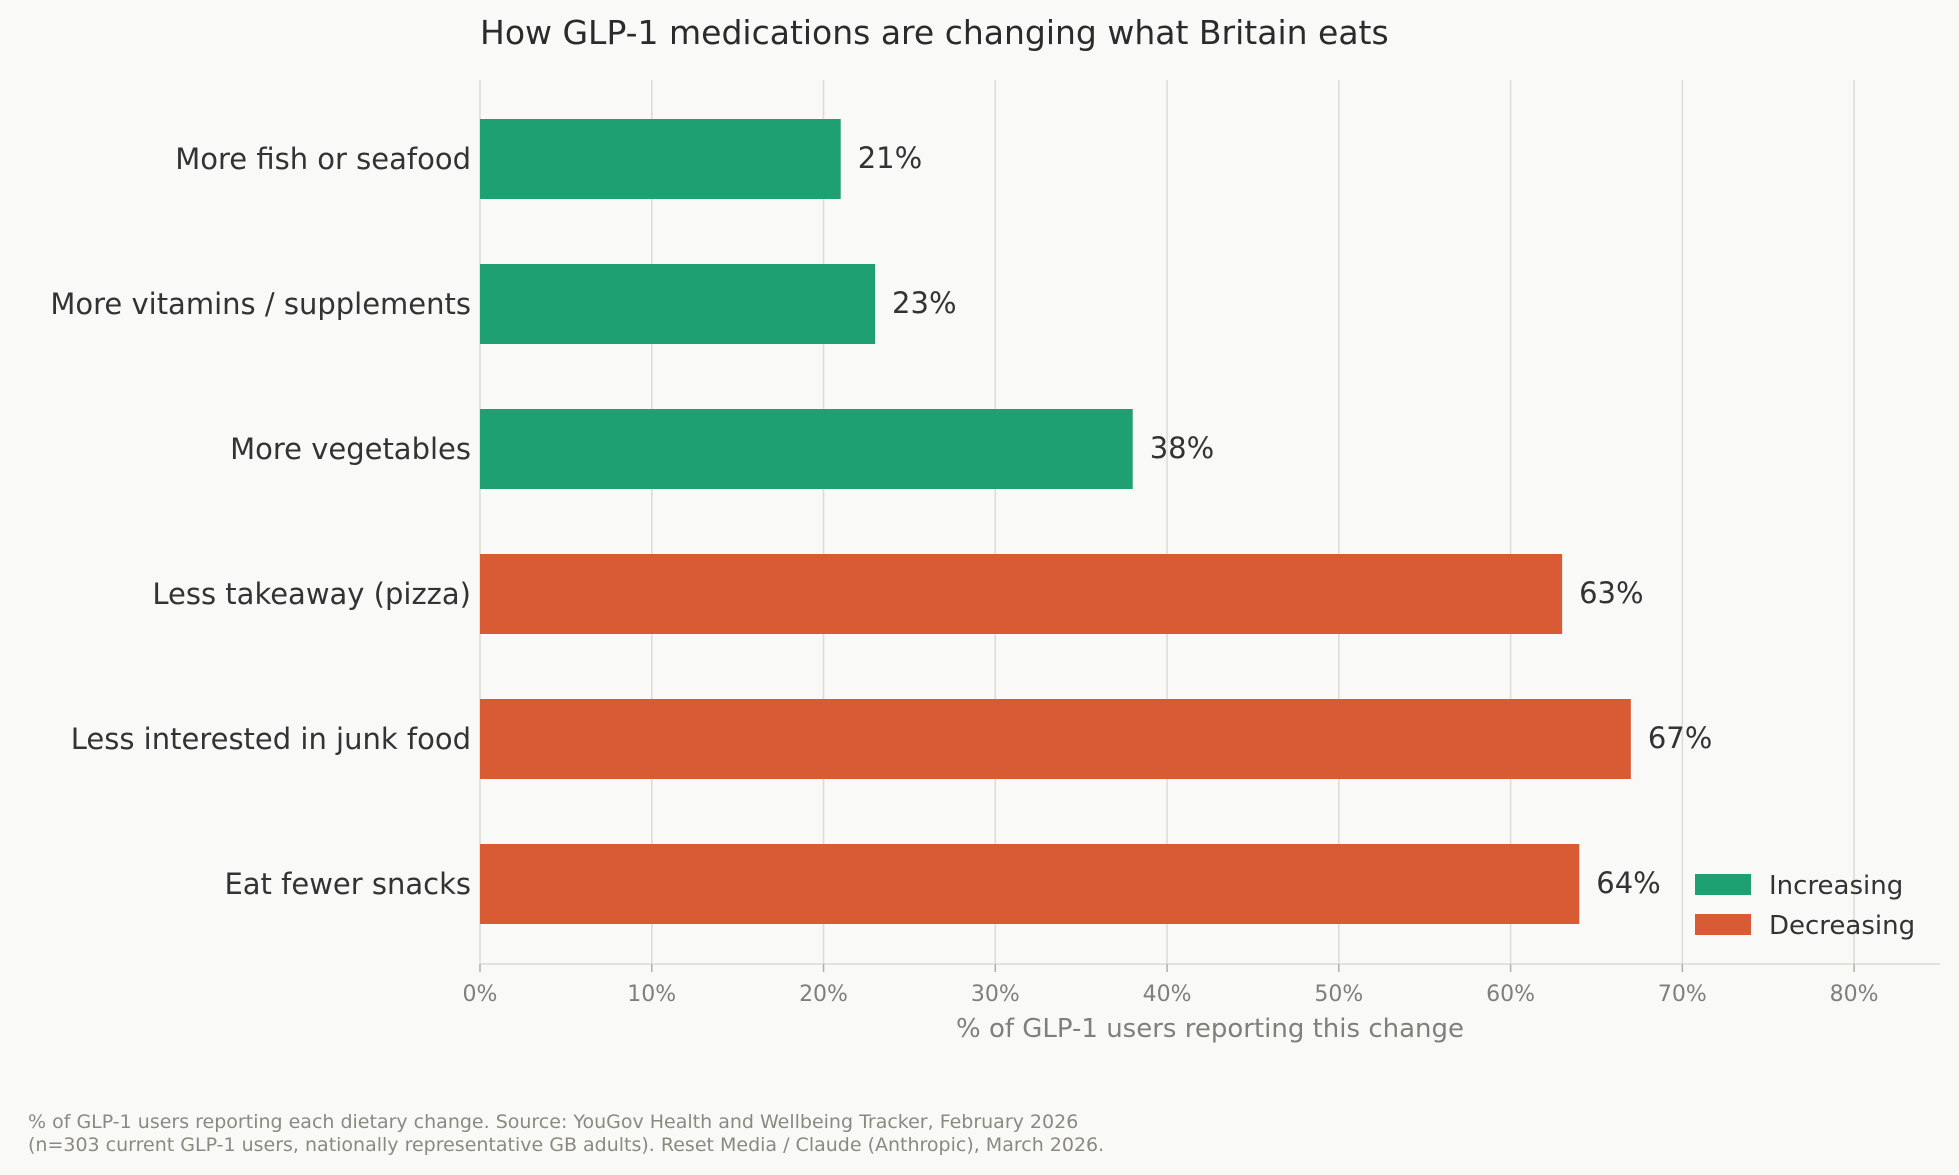  I want to click on legend-label: Increasing, so click(1836, 886).